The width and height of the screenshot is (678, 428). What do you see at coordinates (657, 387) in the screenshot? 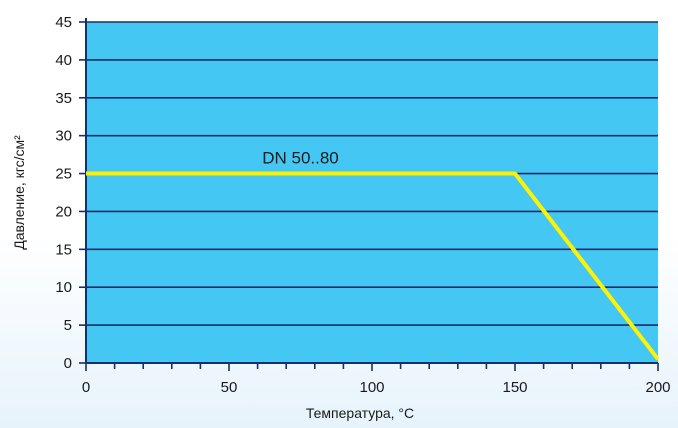
I see `x-tick-label-200: 200` at bounding box center [657, 387].